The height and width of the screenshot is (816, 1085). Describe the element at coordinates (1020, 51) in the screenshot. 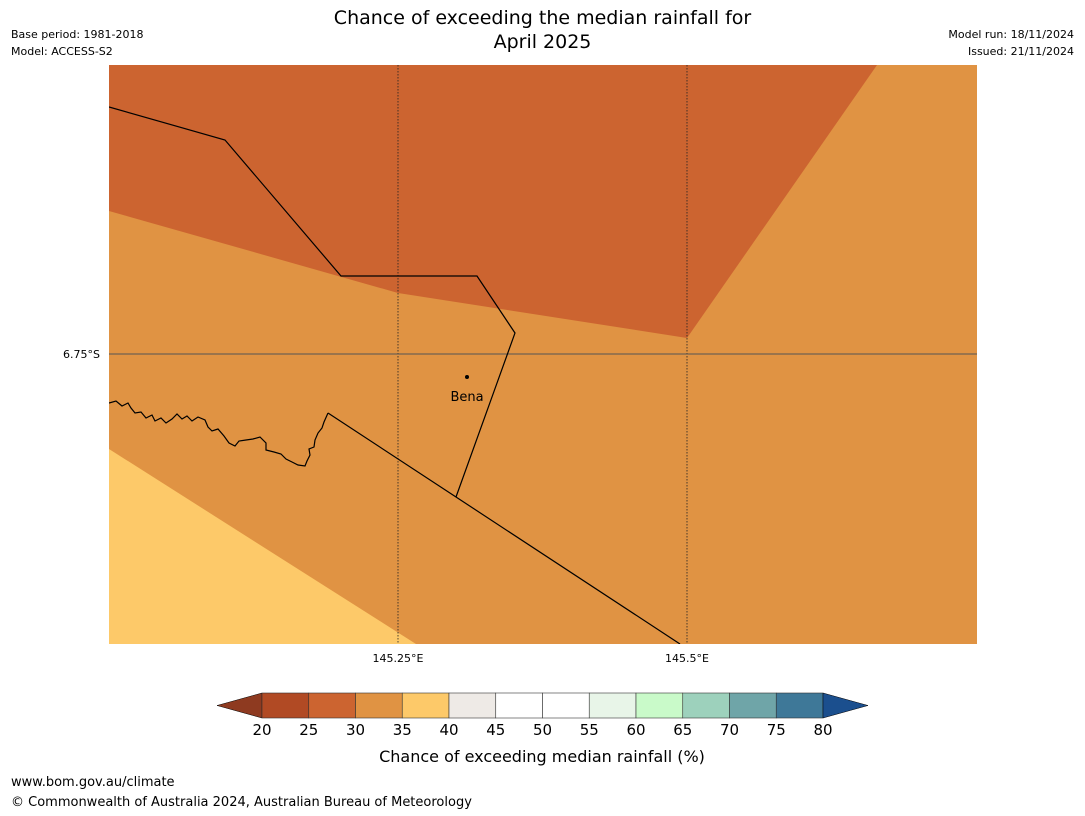

I see `issued-date: Issued: 21/11/2024` at that location.